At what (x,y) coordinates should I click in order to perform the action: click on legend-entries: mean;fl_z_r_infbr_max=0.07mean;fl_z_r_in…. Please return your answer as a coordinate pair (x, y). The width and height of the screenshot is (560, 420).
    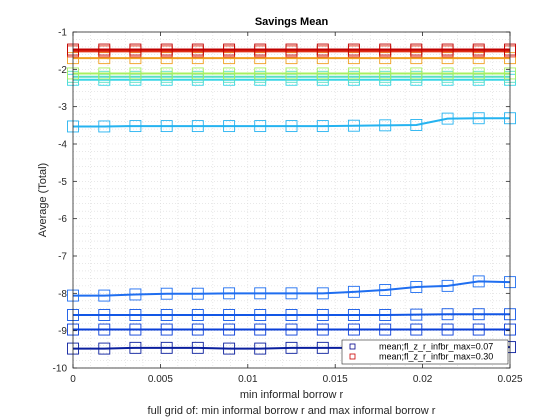
    Looking at the image, I should click on (421, 352).